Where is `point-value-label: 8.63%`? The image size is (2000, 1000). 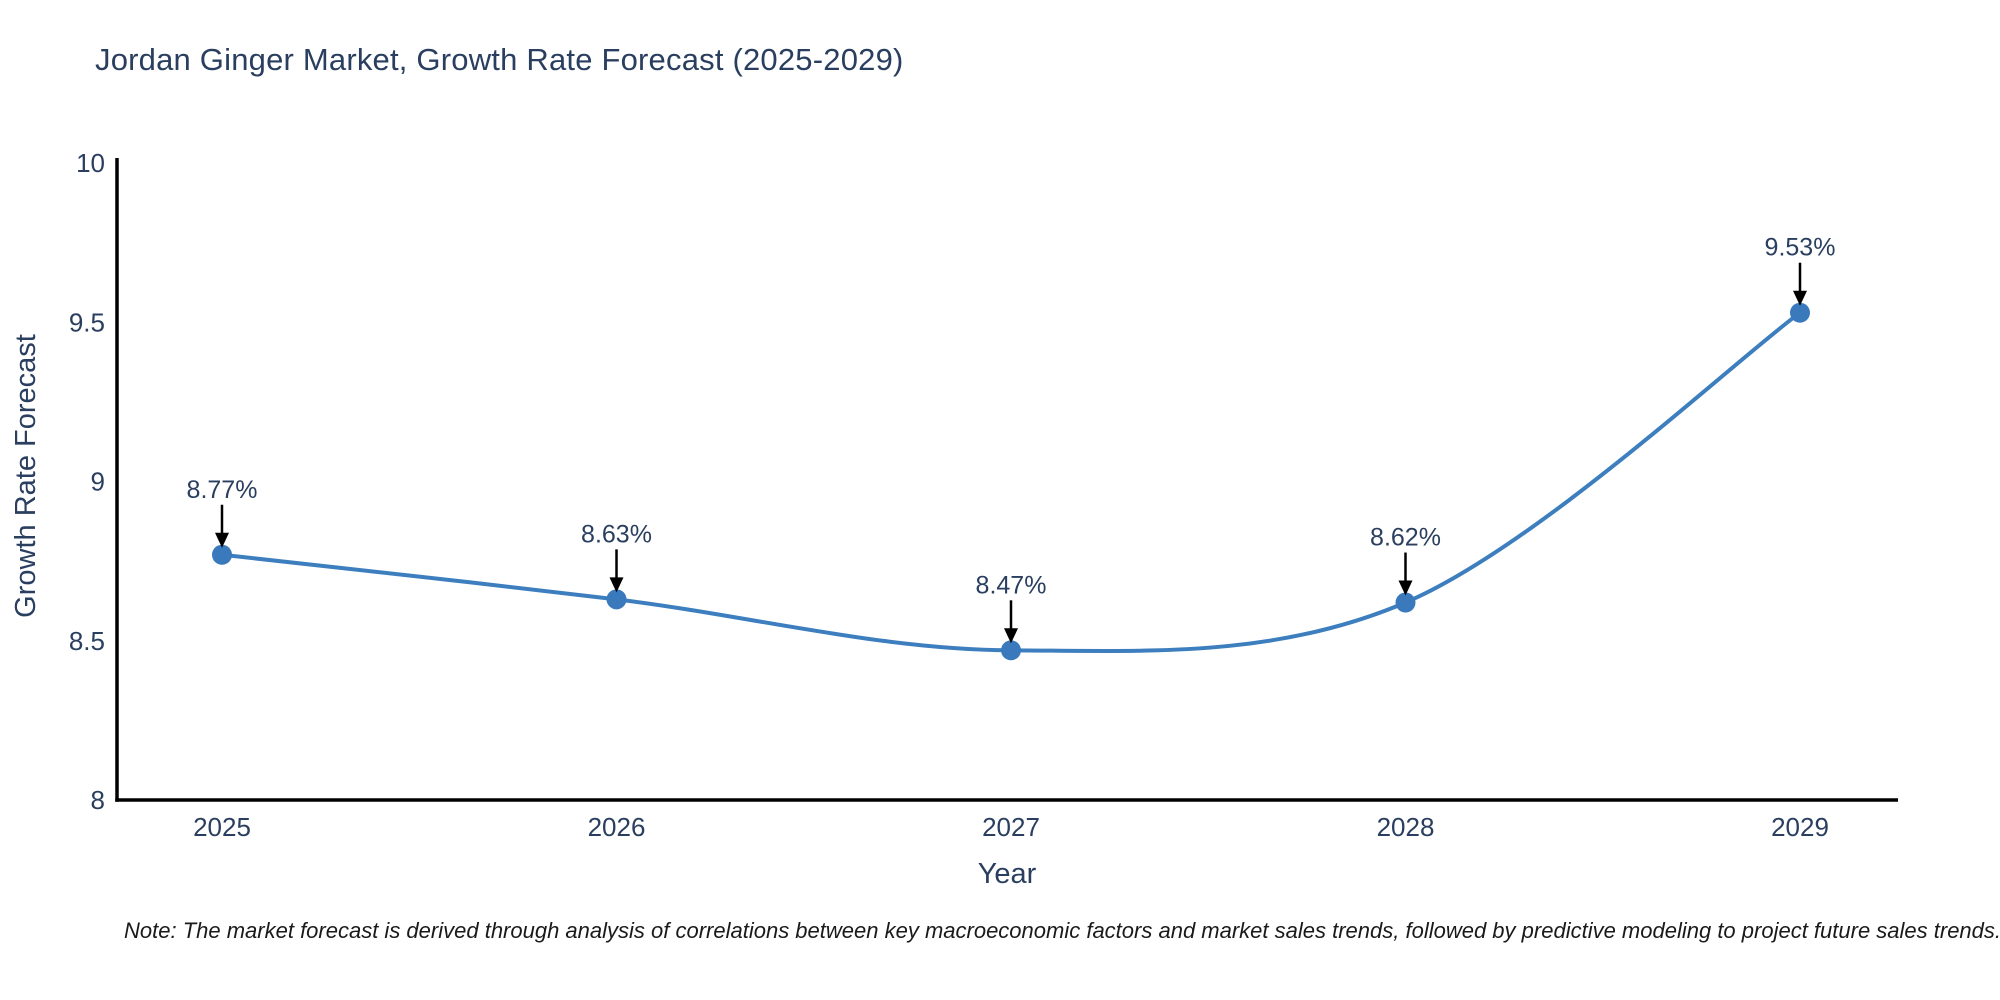 point-value-label: 8.63% is located at coordinates (616, 534).